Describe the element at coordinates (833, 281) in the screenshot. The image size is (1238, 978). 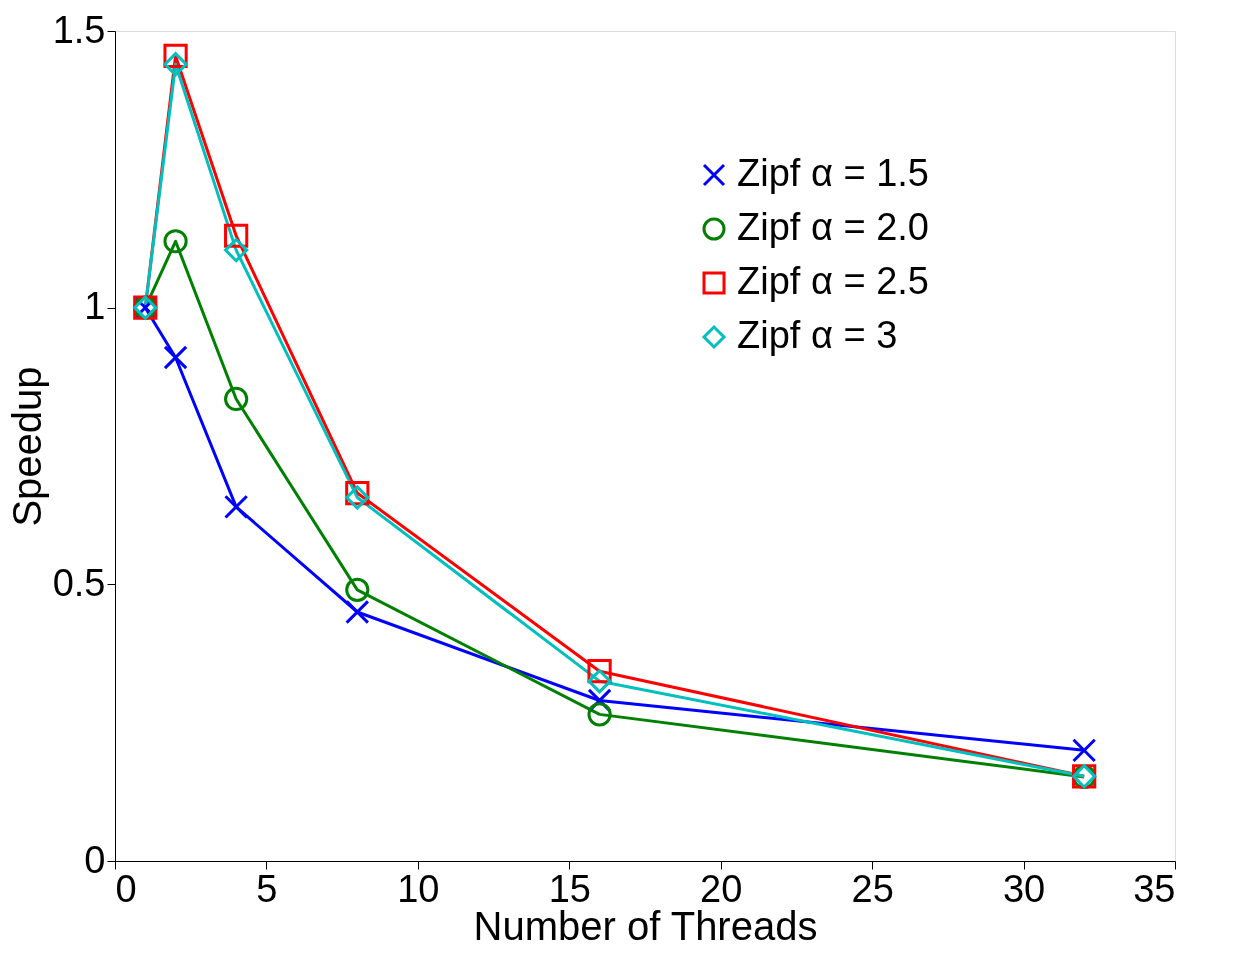
I see `legend-label: Zipf α = 2.5` at that location.